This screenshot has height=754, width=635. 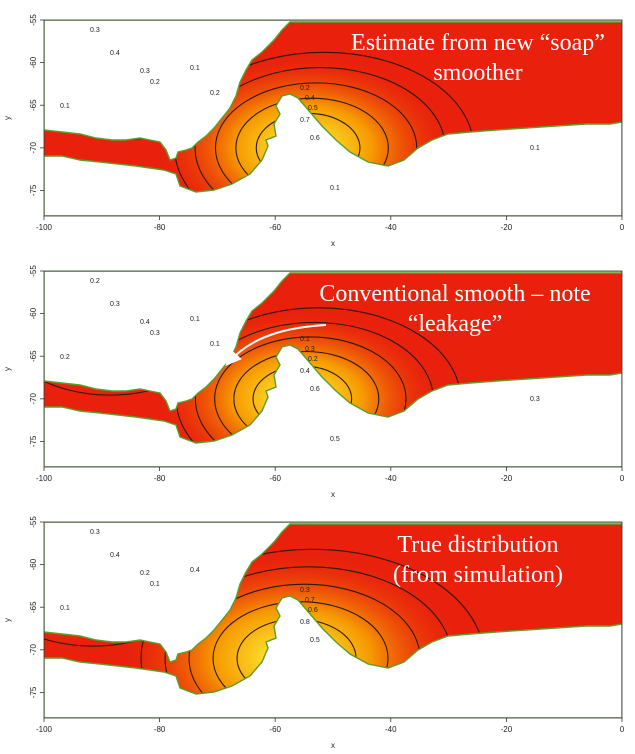 What do you see at coordinates (477, 73) in the screenshot?
I see `annotation-line: smoother` at bounding box center [477, 73].